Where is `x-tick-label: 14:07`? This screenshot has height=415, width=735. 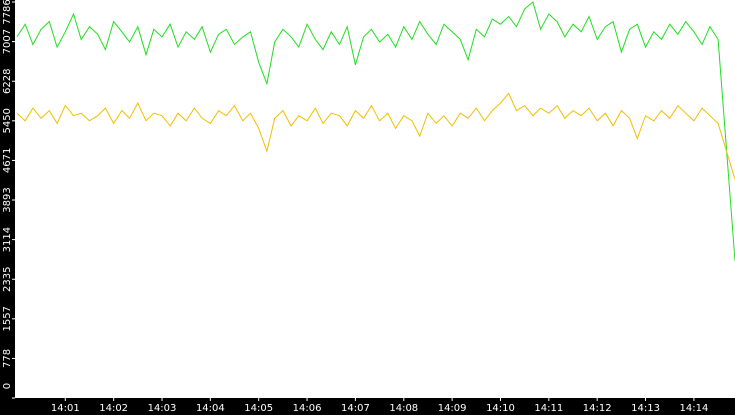 x-tick-label: 14:07 is located at coordinates (355, 408).